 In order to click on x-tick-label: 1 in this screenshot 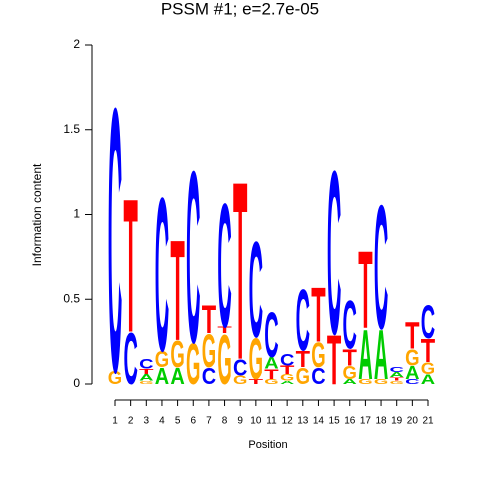, I will do `click(115, 421)`.